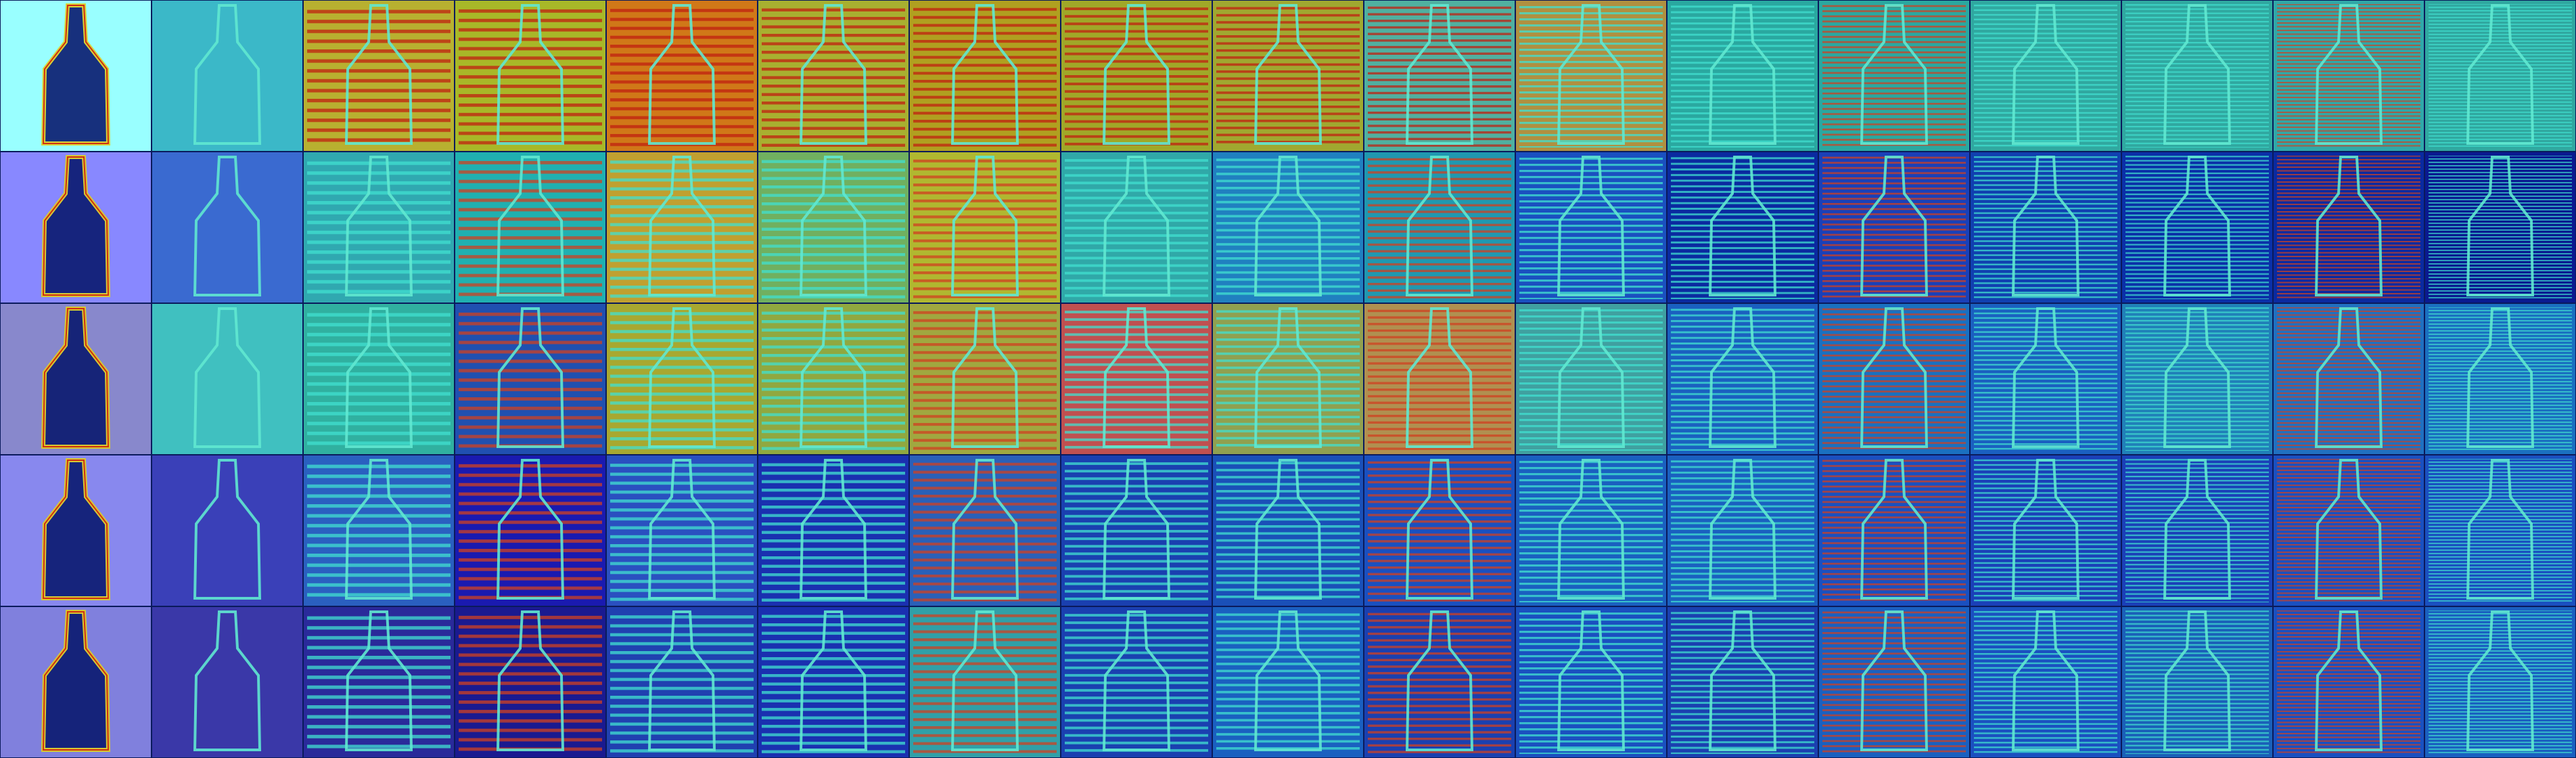 The width and height of the screenshot is (2576, 758). I want to click on bottle-edge, so click(76, 681).